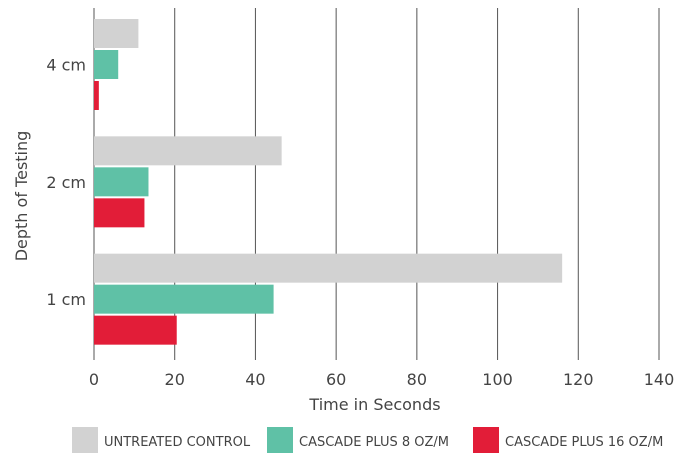 Image resolution: width=693 pixels, height=455 pixels. I want to click on legend-label-1: CASCADE PLUS 8 OZ/M, so click(374, 442).